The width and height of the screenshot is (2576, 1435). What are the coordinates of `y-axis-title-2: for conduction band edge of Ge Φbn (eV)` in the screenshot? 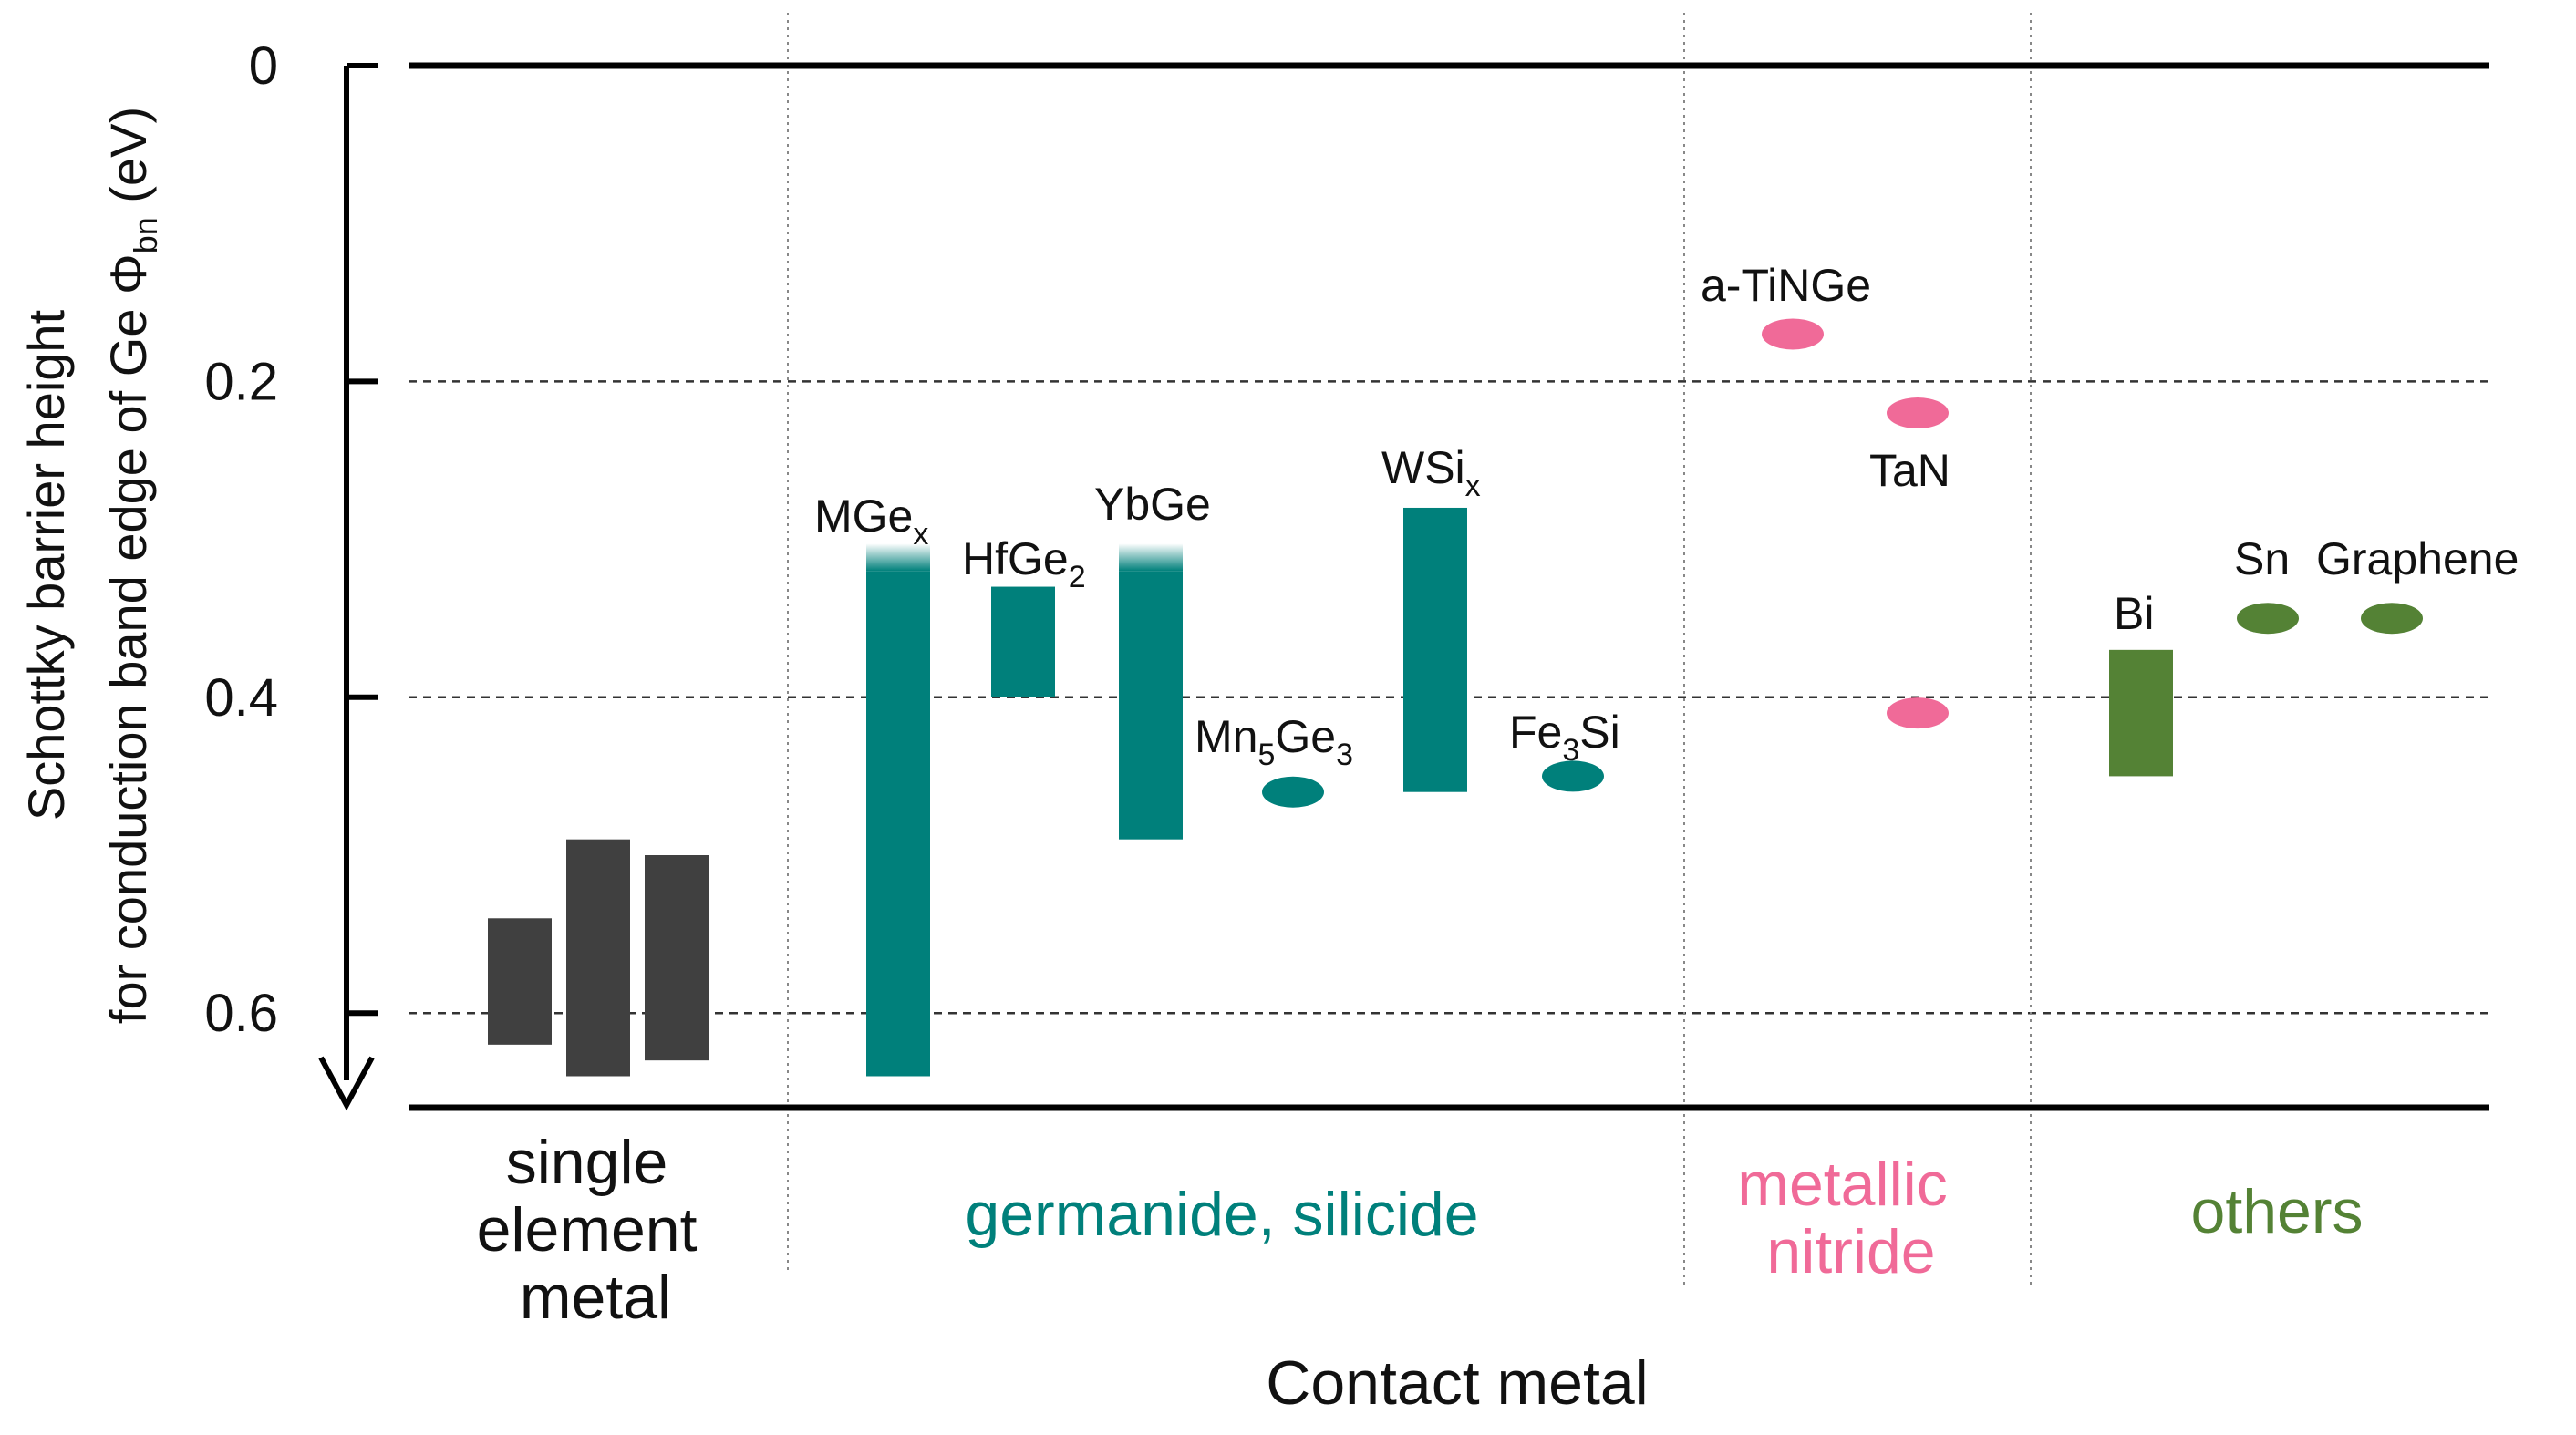 It's located at (131, 565).